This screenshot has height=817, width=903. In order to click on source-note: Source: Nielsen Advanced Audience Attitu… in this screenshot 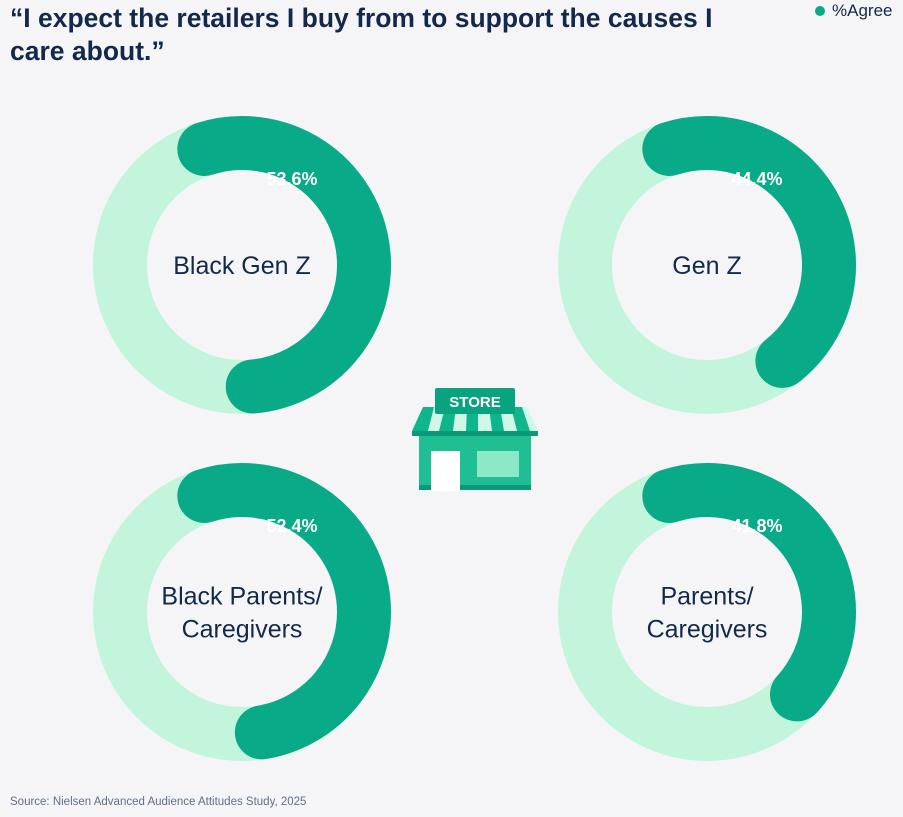, I will do `click(158, 802)`.